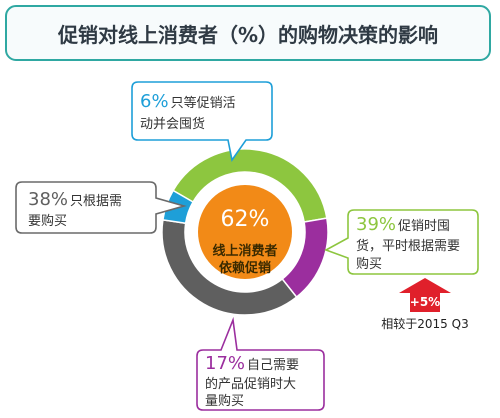 Image resolution: width=500 pixels, height=418 pixels. What do you see at coordinates (154, 101) in the screenshot?
I see `callout-blue-pct: 6%` at bounding box center [154, 101].